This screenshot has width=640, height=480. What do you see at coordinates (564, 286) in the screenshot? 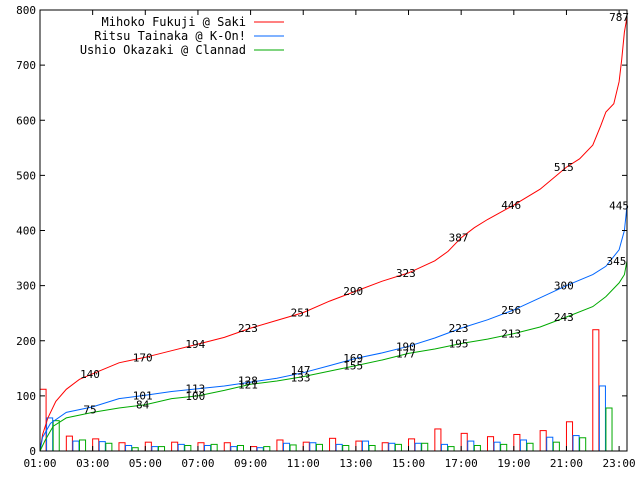
I see `data-label: 300` at bounding box center [564, 286].